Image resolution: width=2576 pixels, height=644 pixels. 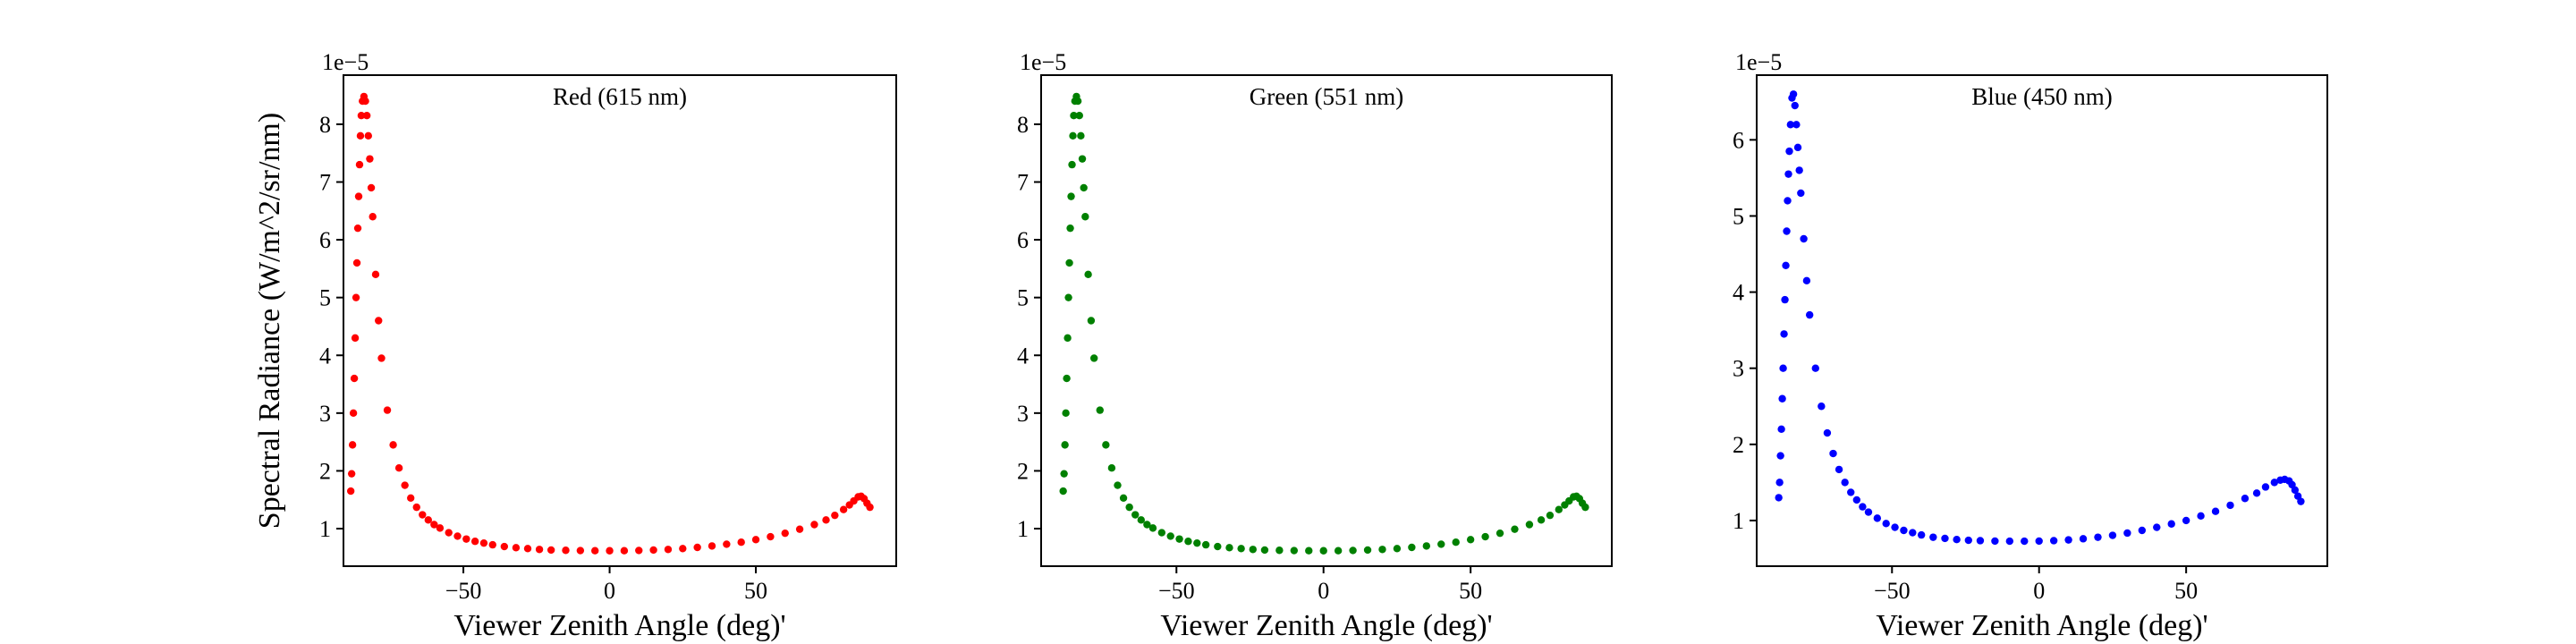 What do you see at coordinates (325, 414) in the screenshot?
I see `y-tick-label: 3` at bounding box center [325, 414].